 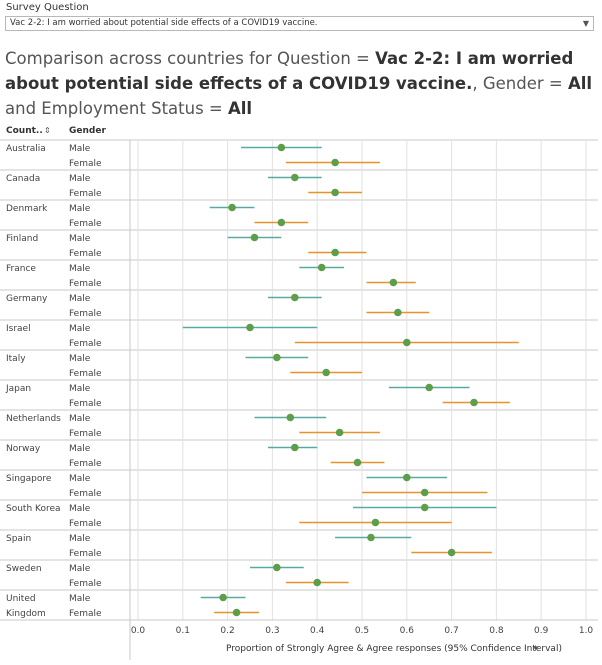 What do you see at coordinates (24, 569) in the screenshot?
I see `country-label: Sweden` at bounding box center [24, 569].